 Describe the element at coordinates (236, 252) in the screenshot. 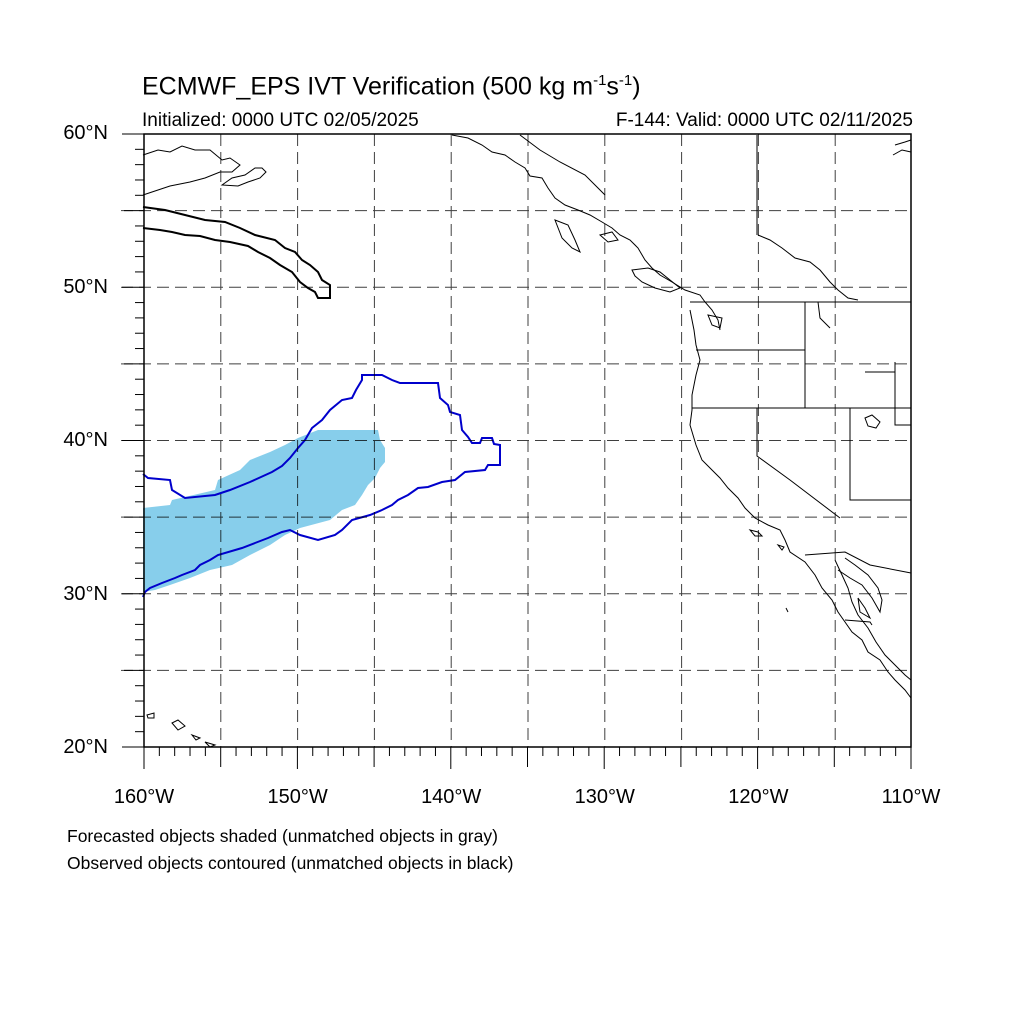

I see `observed-object-unmatched` at that location.